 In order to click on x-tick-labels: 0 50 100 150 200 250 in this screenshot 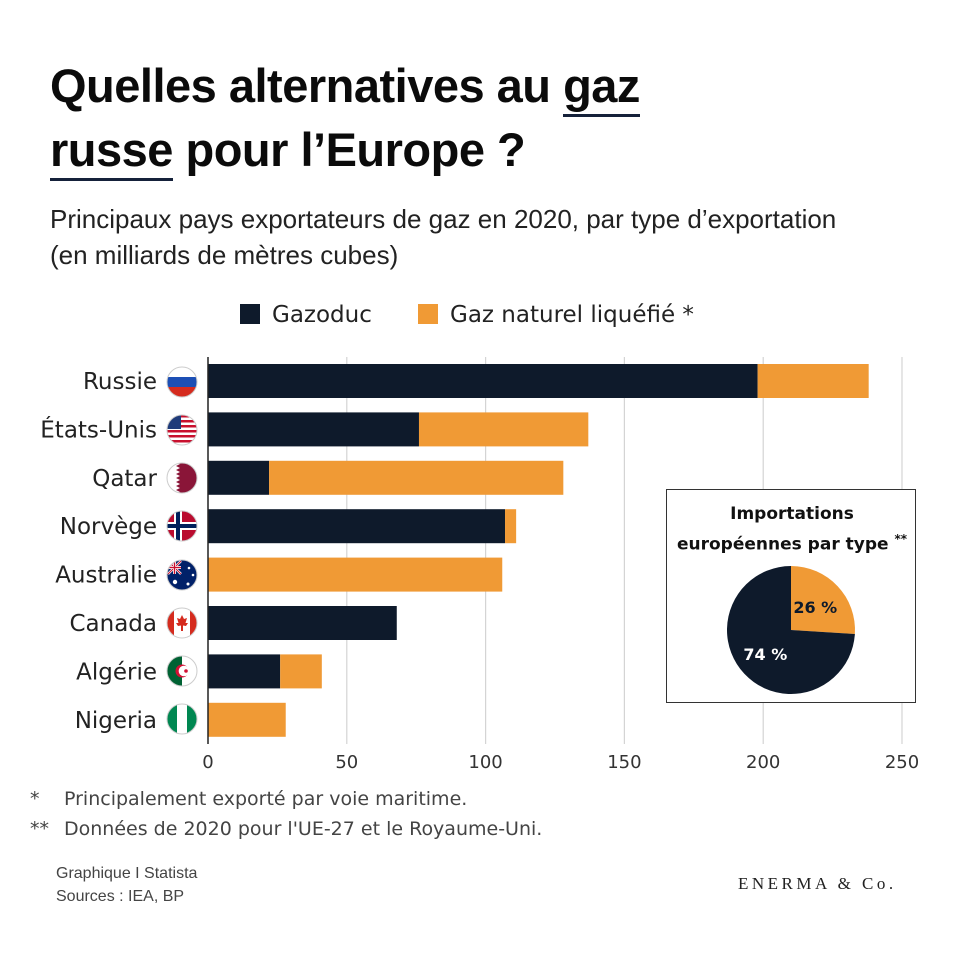, I will do `click(560, 762)`.